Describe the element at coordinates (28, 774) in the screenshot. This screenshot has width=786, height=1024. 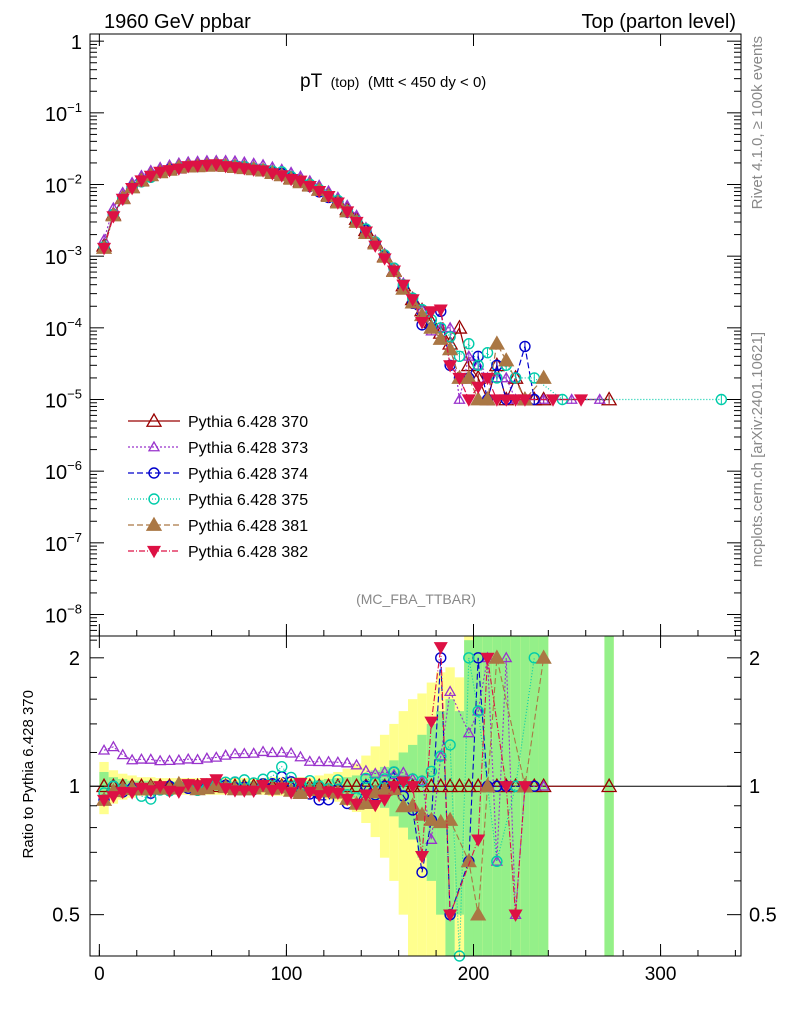
I see `ratio-ylabel: Ratio to Pythia 6.428 370` at that location.